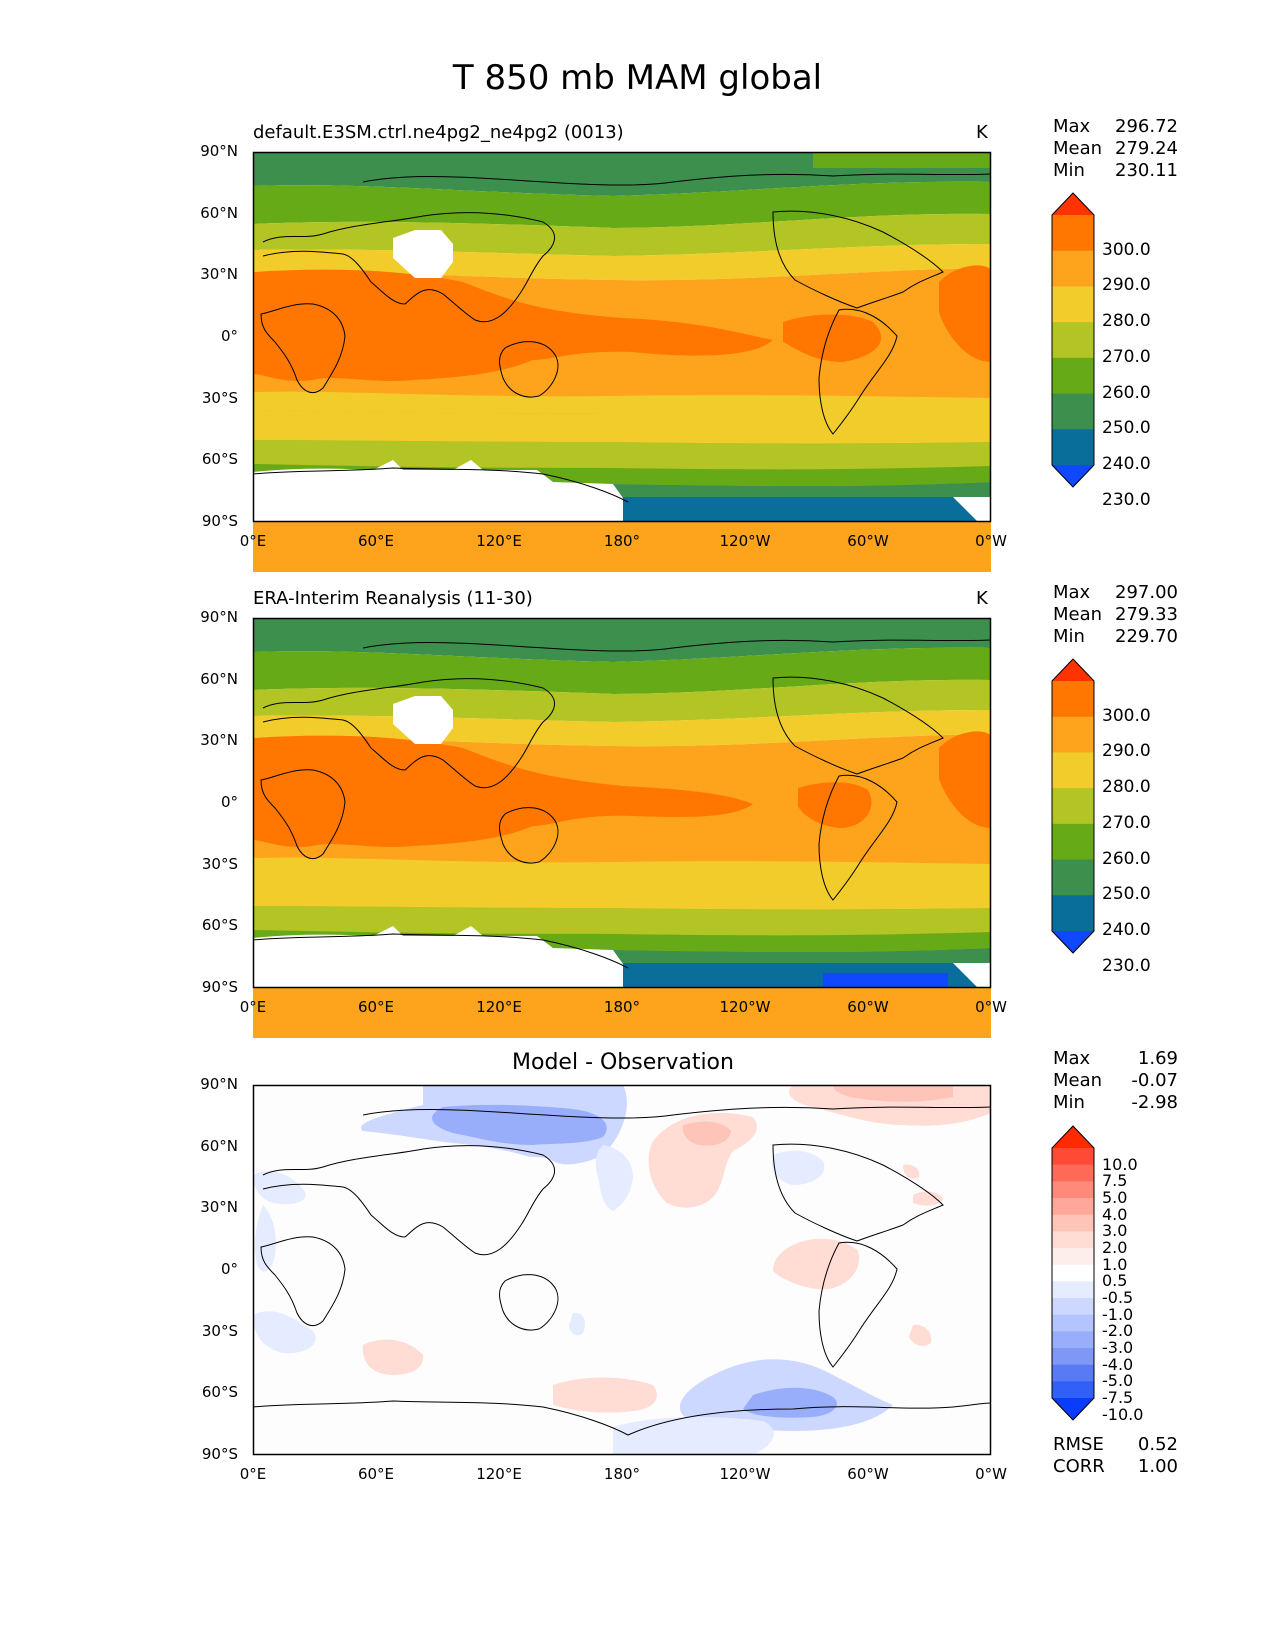  What do you see at coordinates (637, 78) in the screenshot?
I see `figure-title: T 850 mb MAM global` at bounding box center [637, 78].